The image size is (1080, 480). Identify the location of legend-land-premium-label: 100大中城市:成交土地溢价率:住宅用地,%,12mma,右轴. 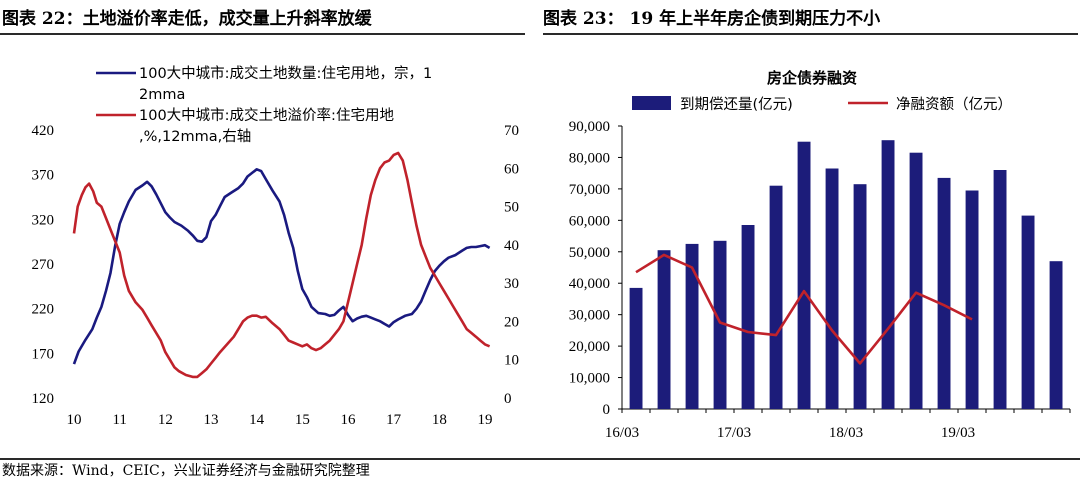
(266, 125).